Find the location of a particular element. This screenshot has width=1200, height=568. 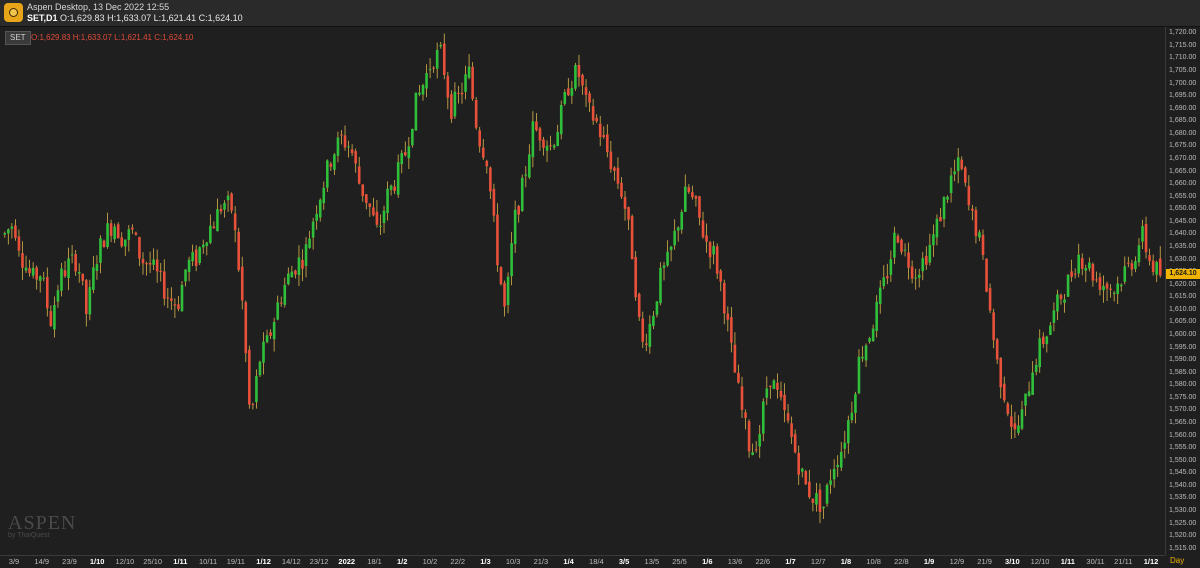

date-tick-label: 1/2 is located at coordinates (402, 561).